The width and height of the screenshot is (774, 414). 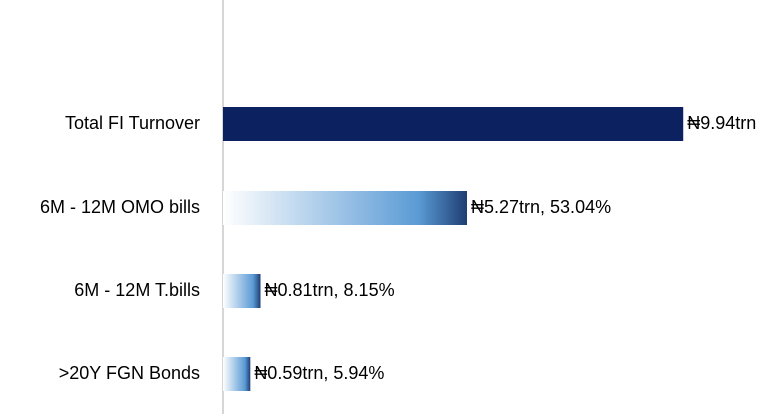 What do you see at coordinates (319, 373) in the screenshot?
I see `value-label: ₦0.59trn, 5.94%` at bounding box center [319, 373].